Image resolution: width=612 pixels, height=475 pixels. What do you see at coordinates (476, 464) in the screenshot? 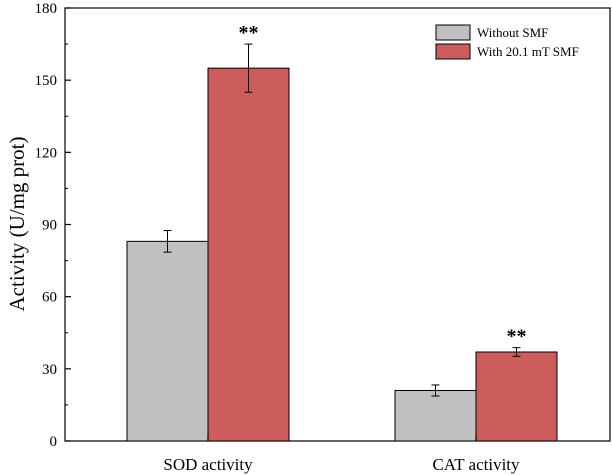
I see `x-tick-label: CAT activity` at bounding box center [476, 464].